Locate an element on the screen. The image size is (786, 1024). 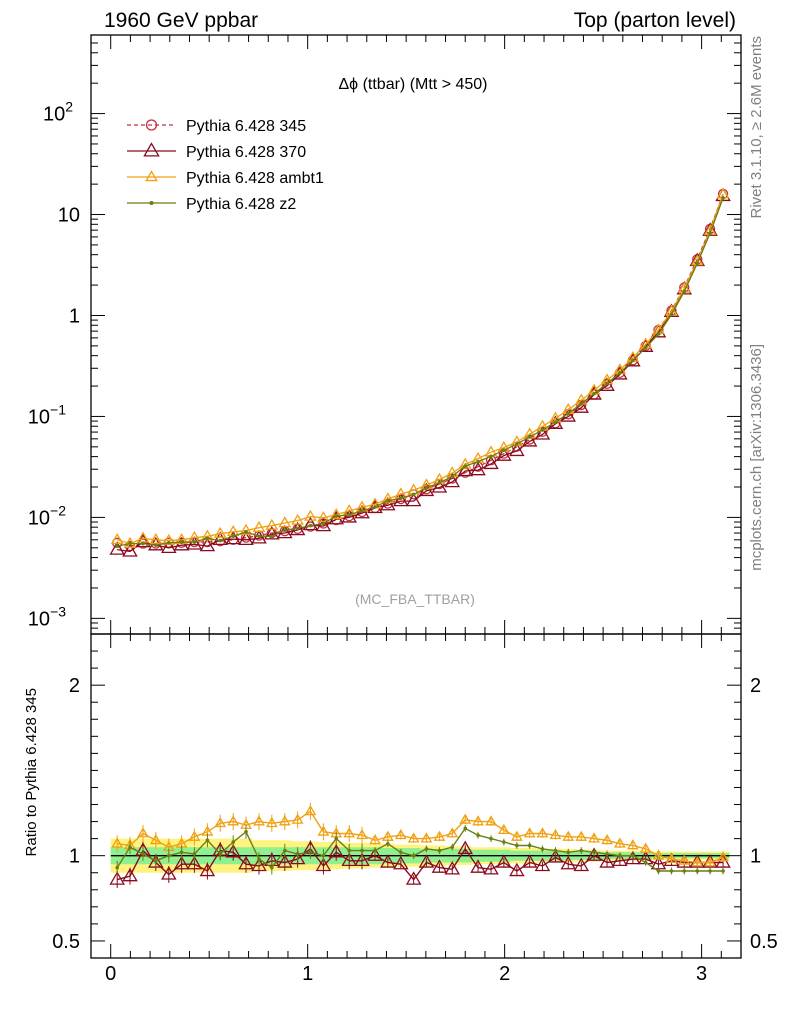
main-title: Δϕ (ttbar) (Mtt > 450) is located at coordinates (412, 84).